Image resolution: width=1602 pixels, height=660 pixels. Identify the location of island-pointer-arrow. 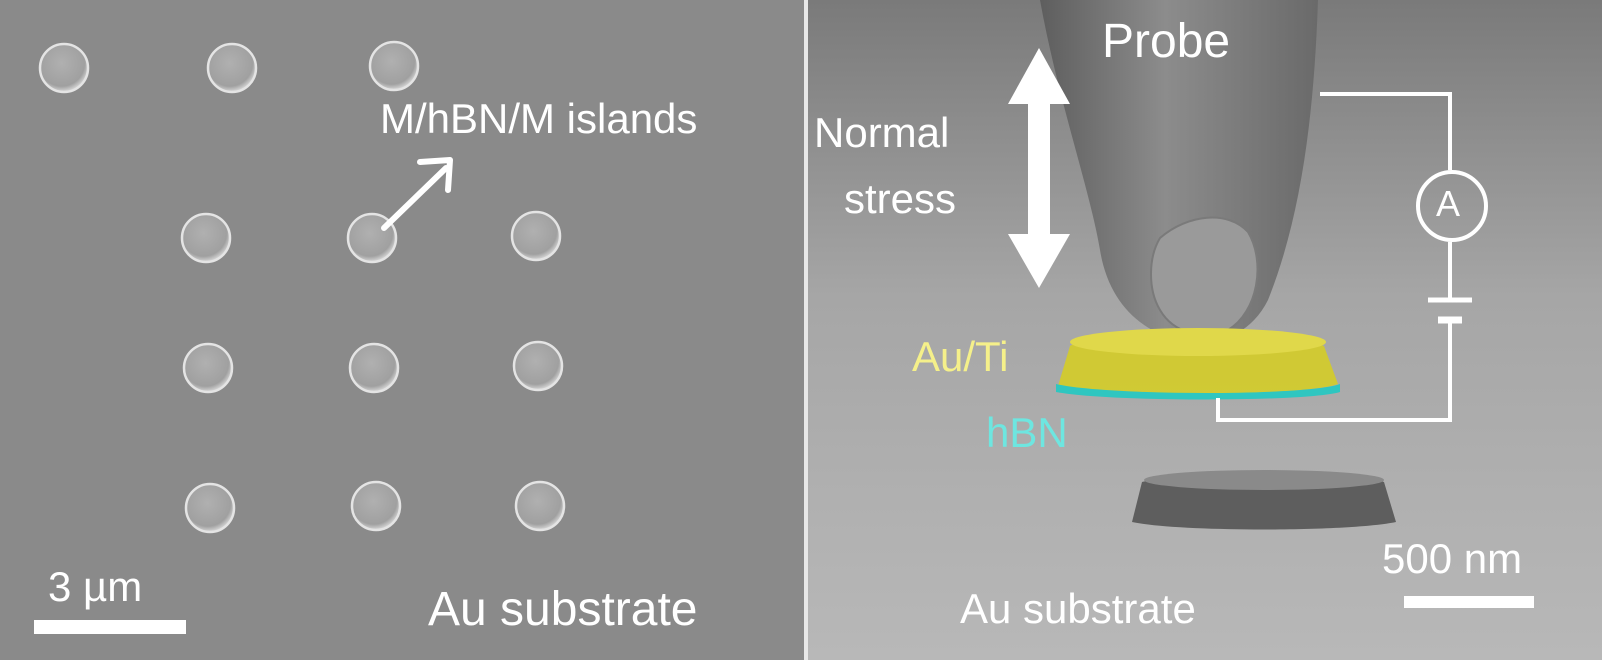
(417, 194).